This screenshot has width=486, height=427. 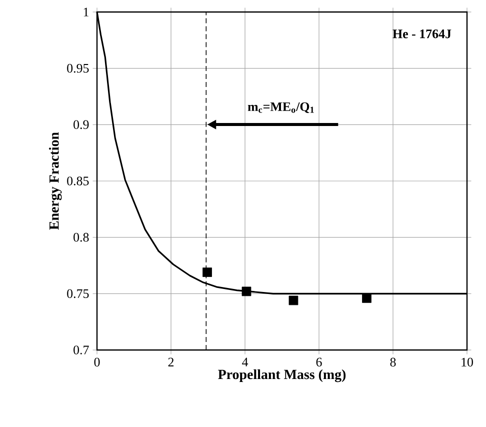 I want to click on x-tick-label: 6, so click(x=319, y=362).